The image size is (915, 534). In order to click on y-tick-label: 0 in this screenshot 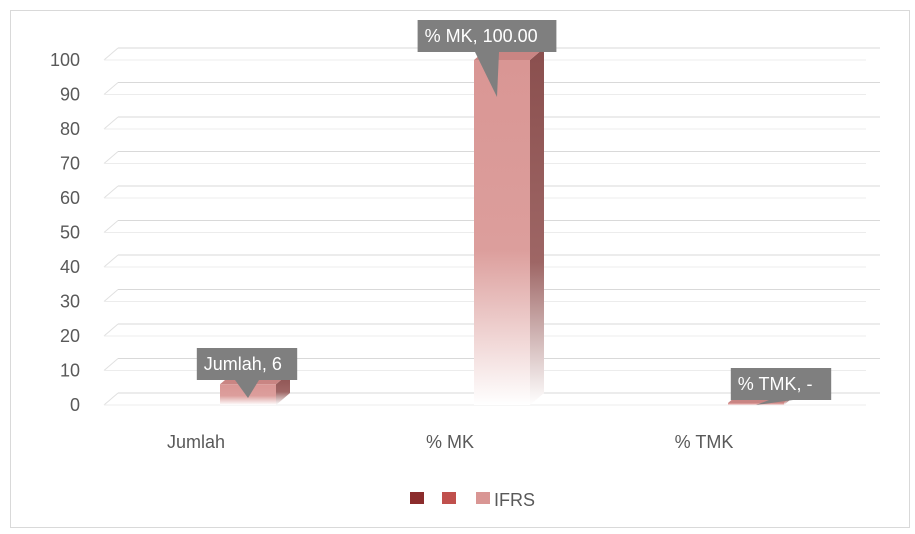, I will do `click(75, 405)`.